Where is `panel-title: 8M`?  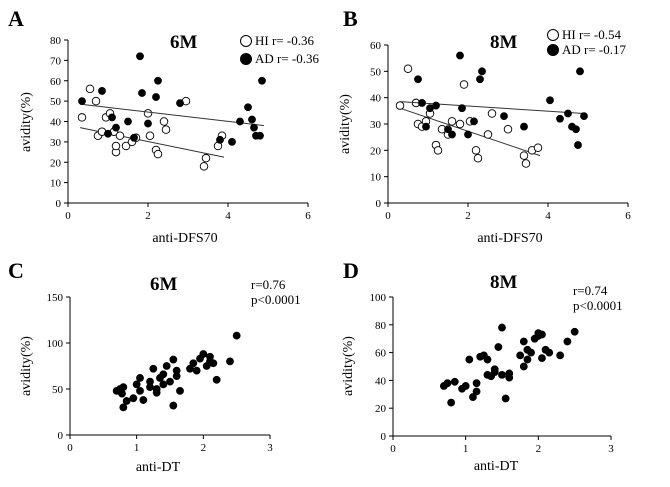
panel-title: 8M is located at coordinates (504, 282).